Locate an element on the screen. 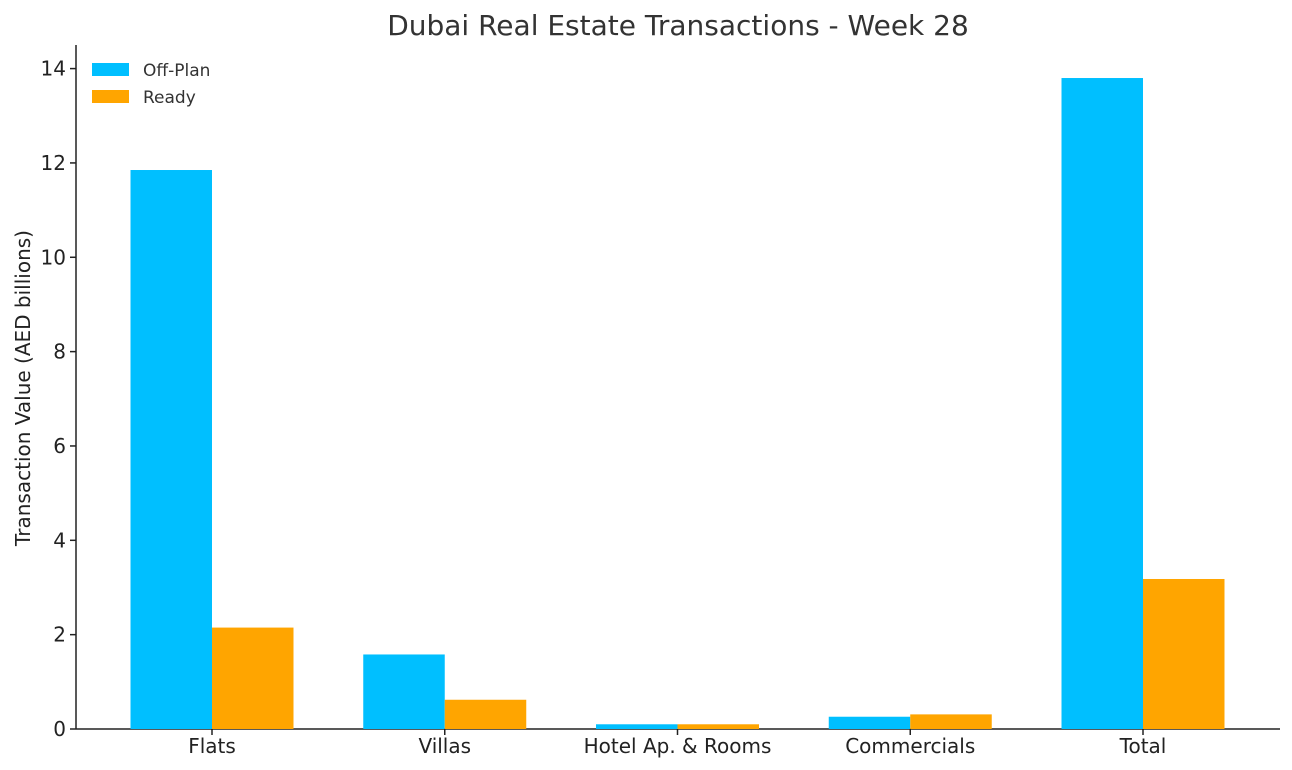 The image size is (1292, 770). y-tick-label: 4 is located at coordinates (59, 540).